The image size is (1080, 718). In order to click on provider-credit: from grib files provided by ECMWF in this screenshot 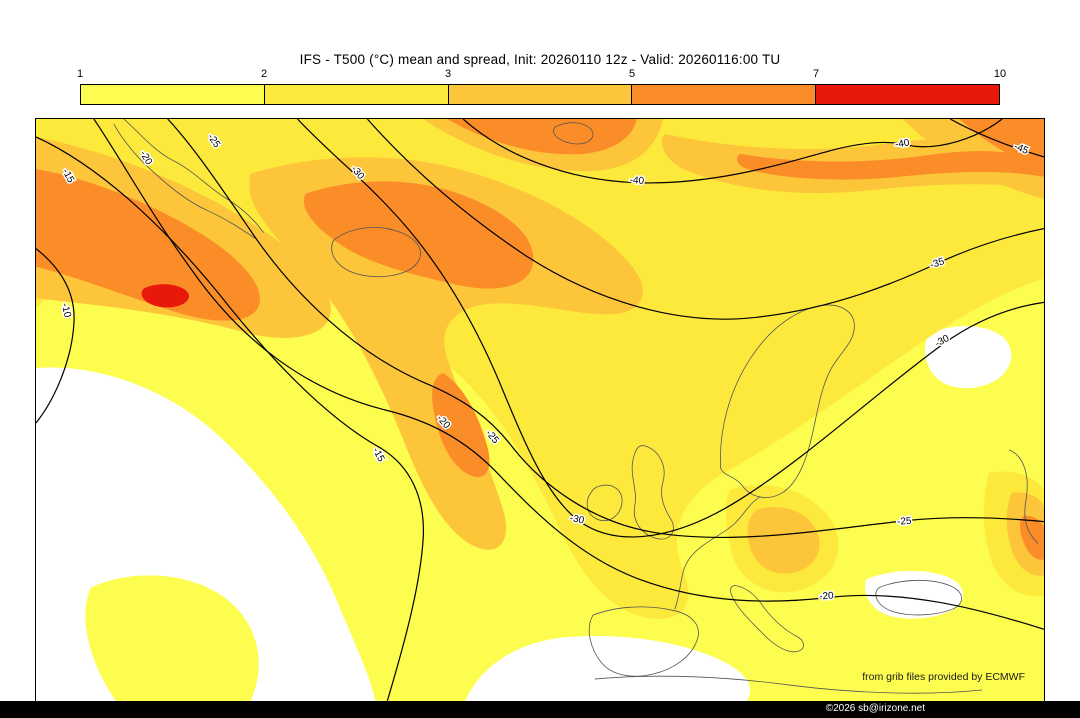, I will do `click(943, 677)`.